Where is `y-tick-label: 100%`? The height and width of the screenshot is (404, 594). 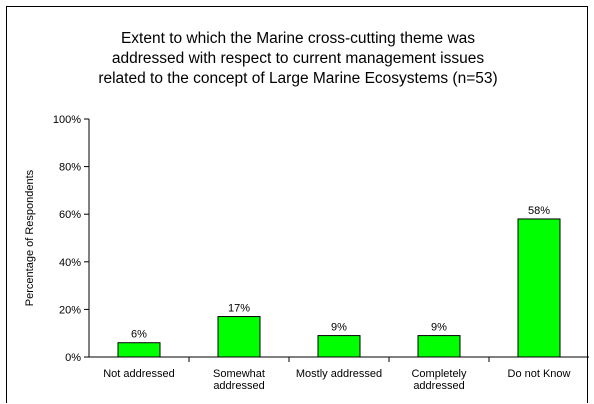 y-tick-label: 100% is located at coordinates (67, 120).